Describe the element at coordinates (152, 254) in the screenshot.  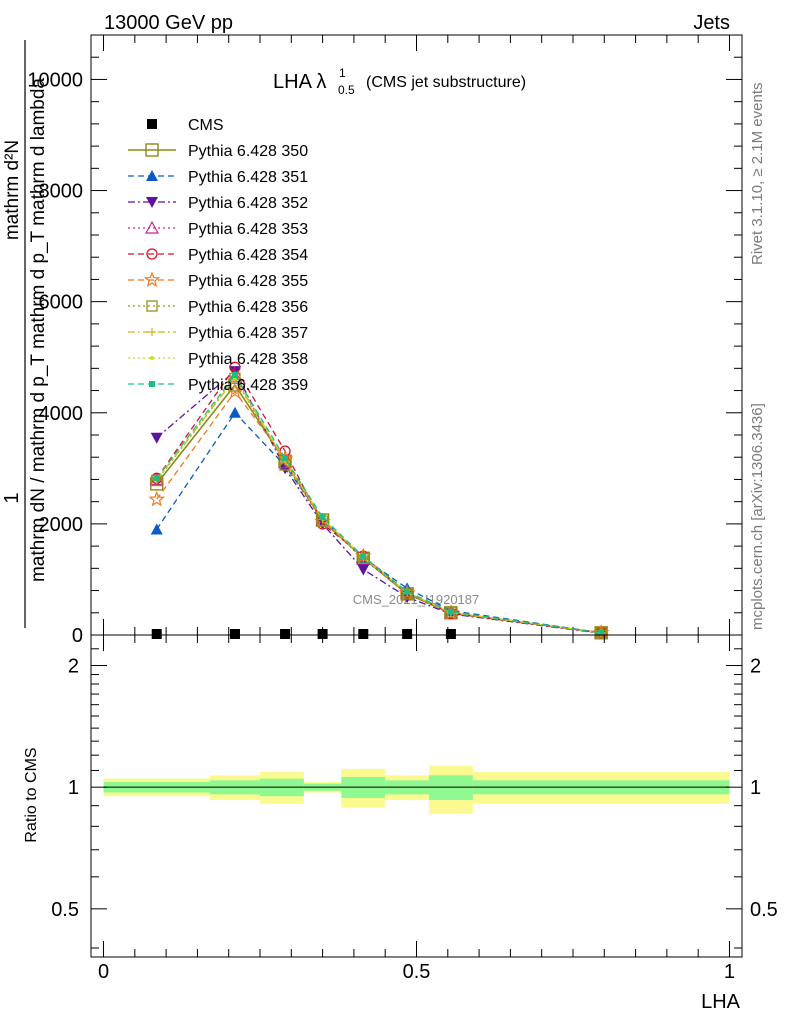
I see `marker-open-circle` at that location.